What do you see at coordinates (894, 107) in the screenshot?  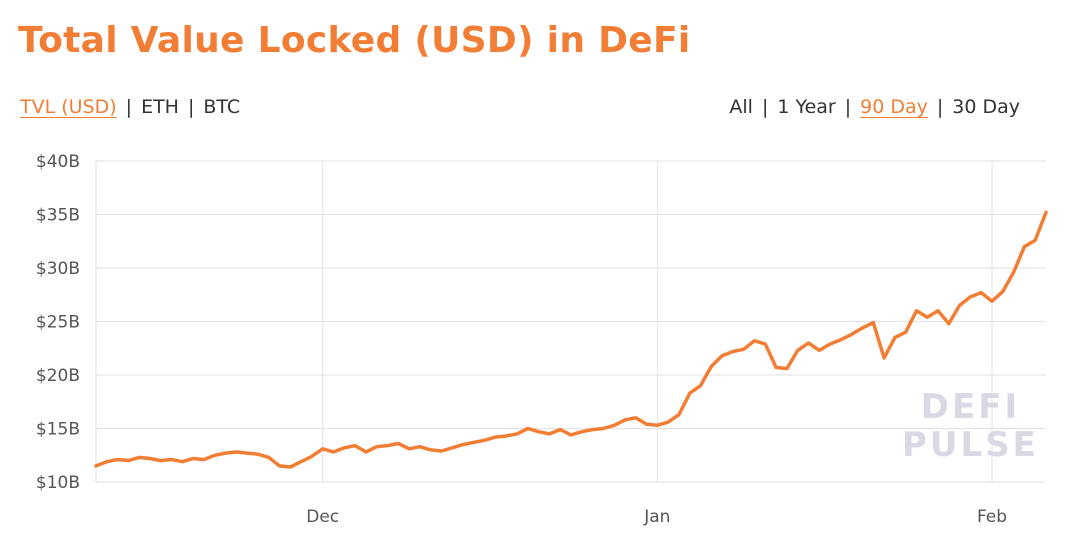 I see `tab-90-day: 90 Day` at bounding box center [894, 107].